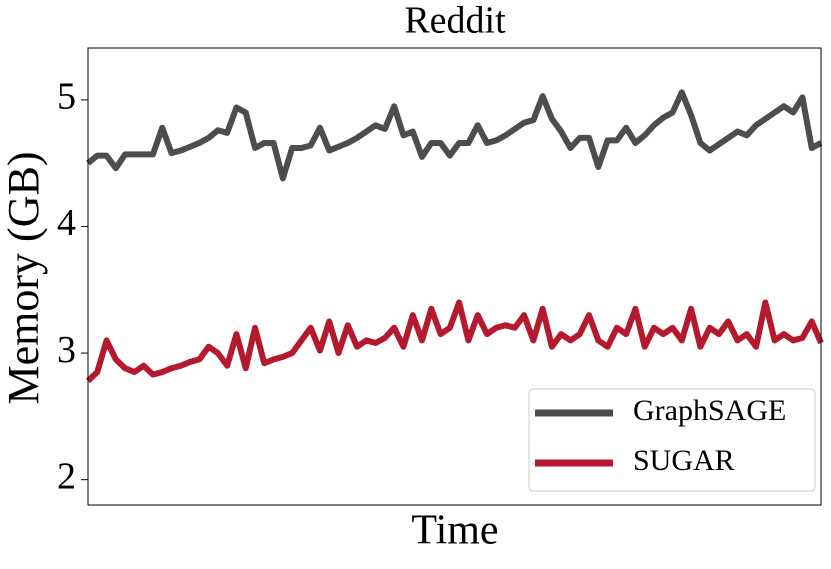 This screenshot has width=831, height=569. I want to click on y-axis-label: Memory (GB), so click(24, 278).